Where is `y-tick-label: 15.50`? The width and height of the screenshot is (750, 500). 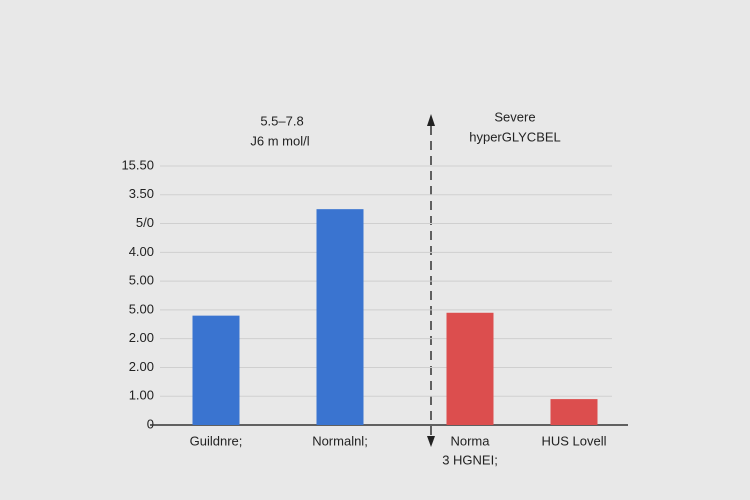
y-tick-label: 15.50 is located at coordinates (137, 164).